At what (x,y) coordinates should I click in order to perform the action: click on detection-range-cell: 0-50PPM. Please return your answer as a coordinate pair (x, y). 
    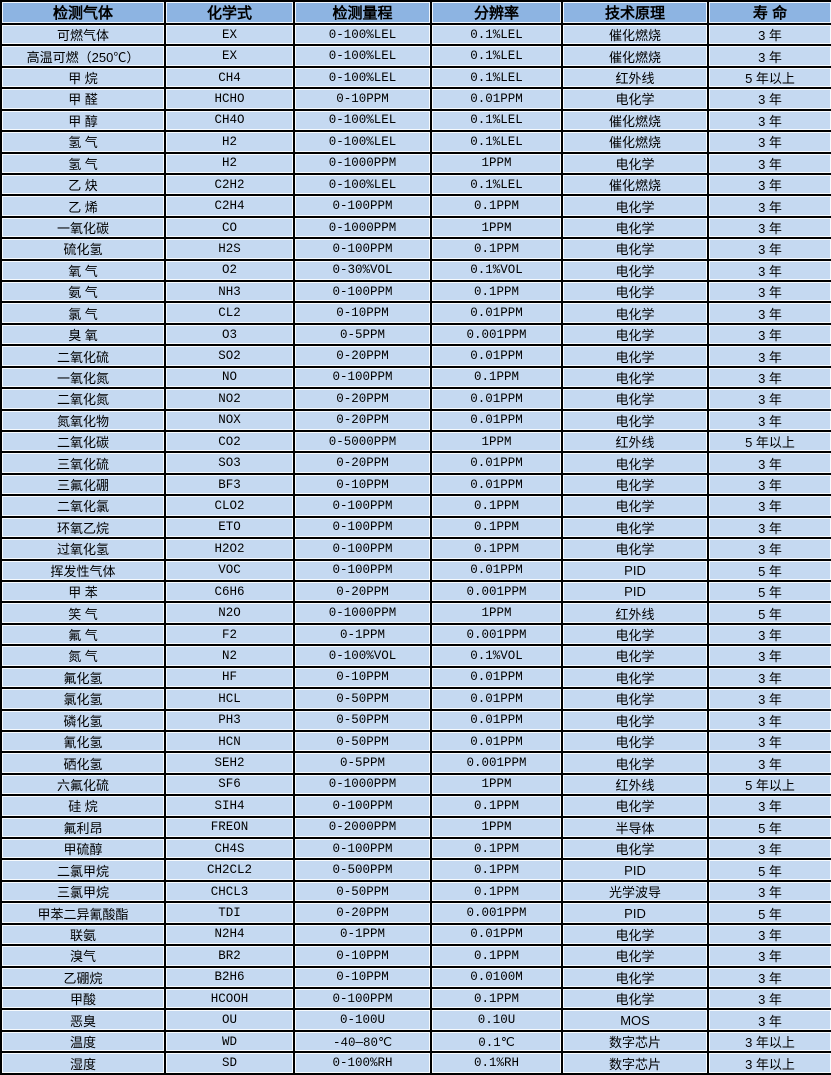
    Looking at the image, I should click on (362, 741).